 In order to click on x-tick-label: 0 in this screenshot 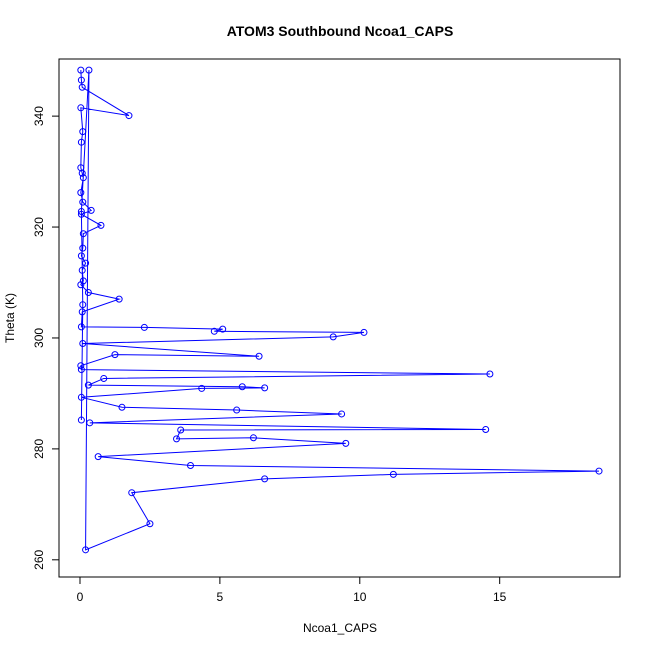, I will do `click(80, 597)`.